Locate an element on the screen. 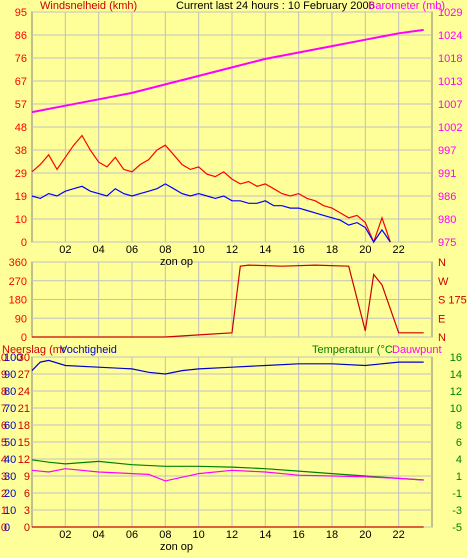  humidity-axis-tick-label: 0 is located at coordinates (7, 528).